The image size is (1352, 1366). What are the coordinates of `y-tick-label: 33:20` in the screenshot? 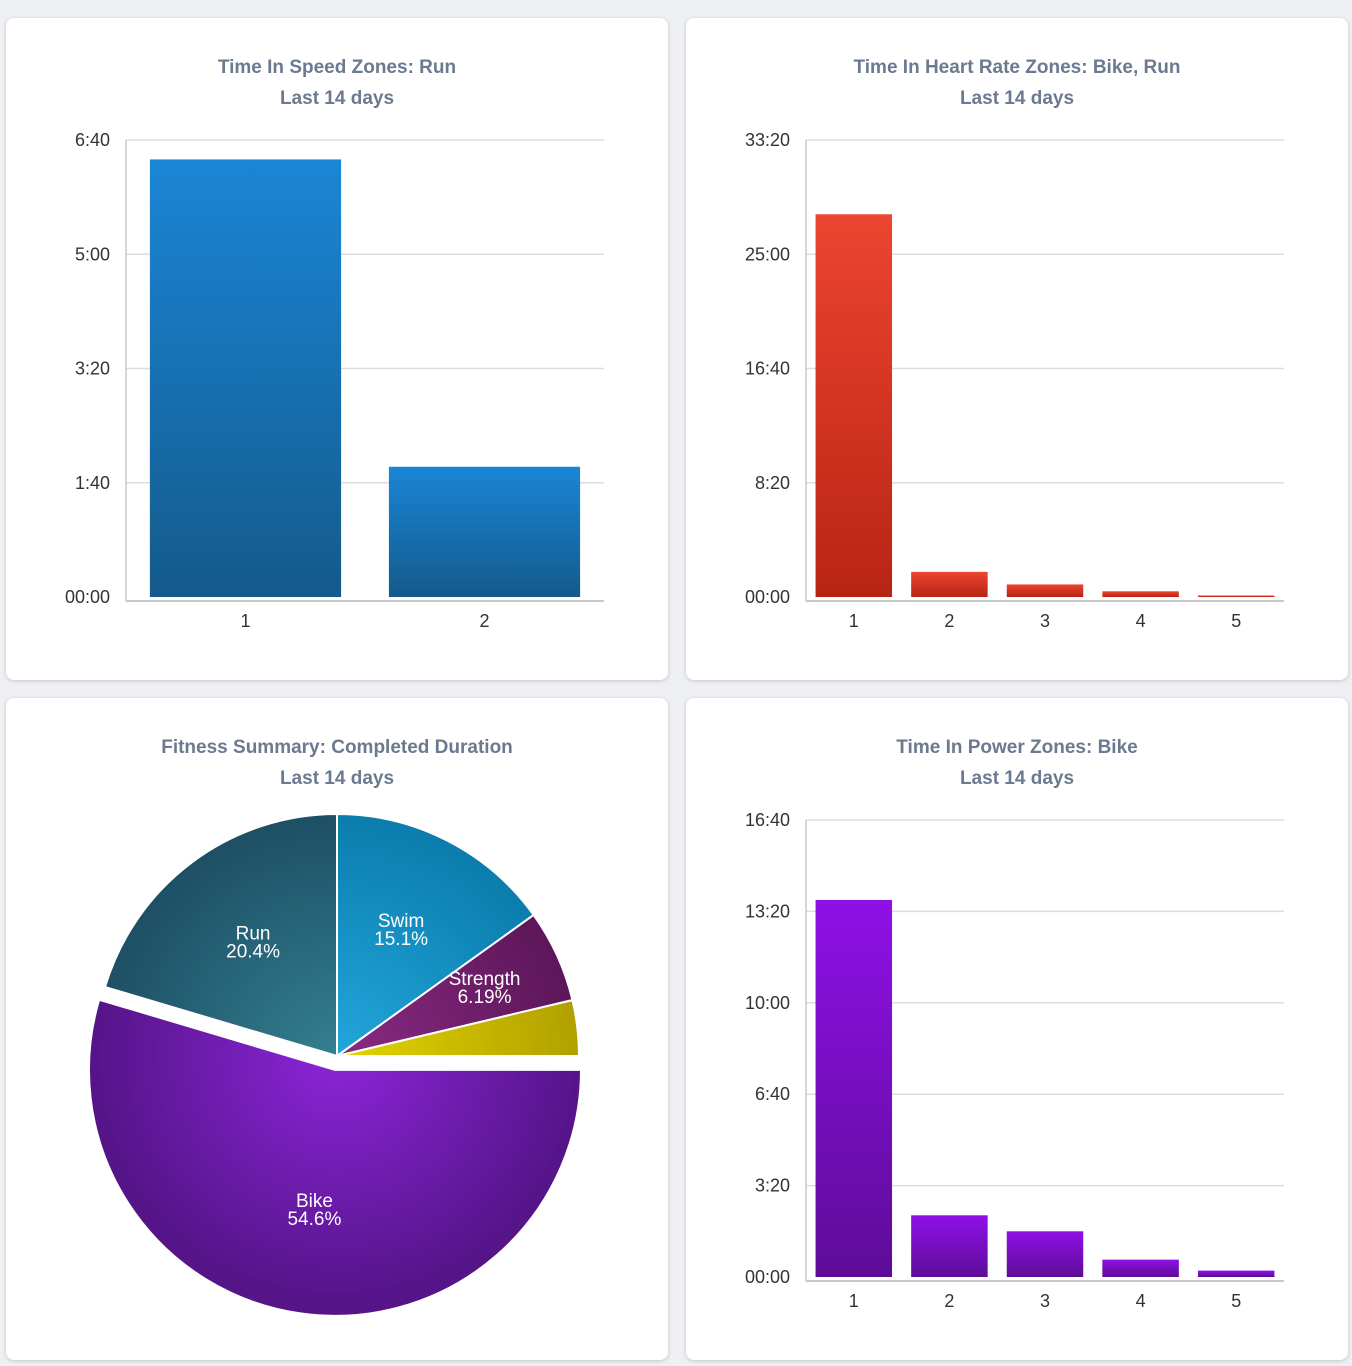 It's located at (767, 140).